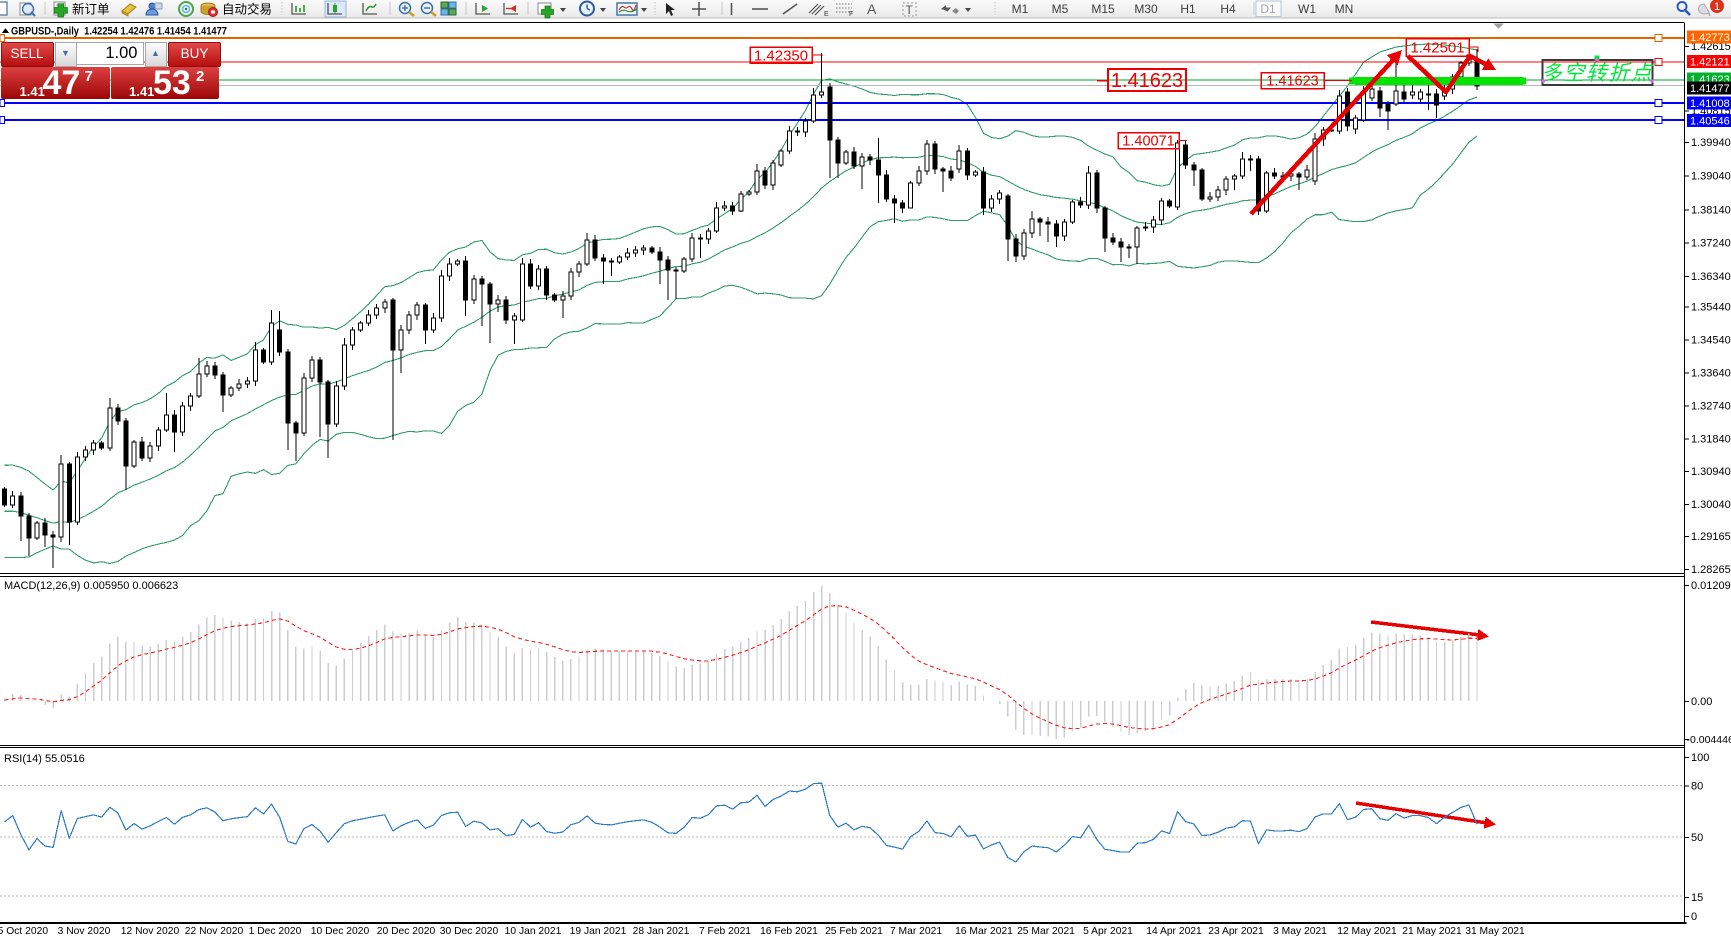 This screenshot has height=938, width=1731. What do you see at coordinates (1307, 9) in the screenshot?
I see `svg-text: W1` at bounding box center [1307, 9].